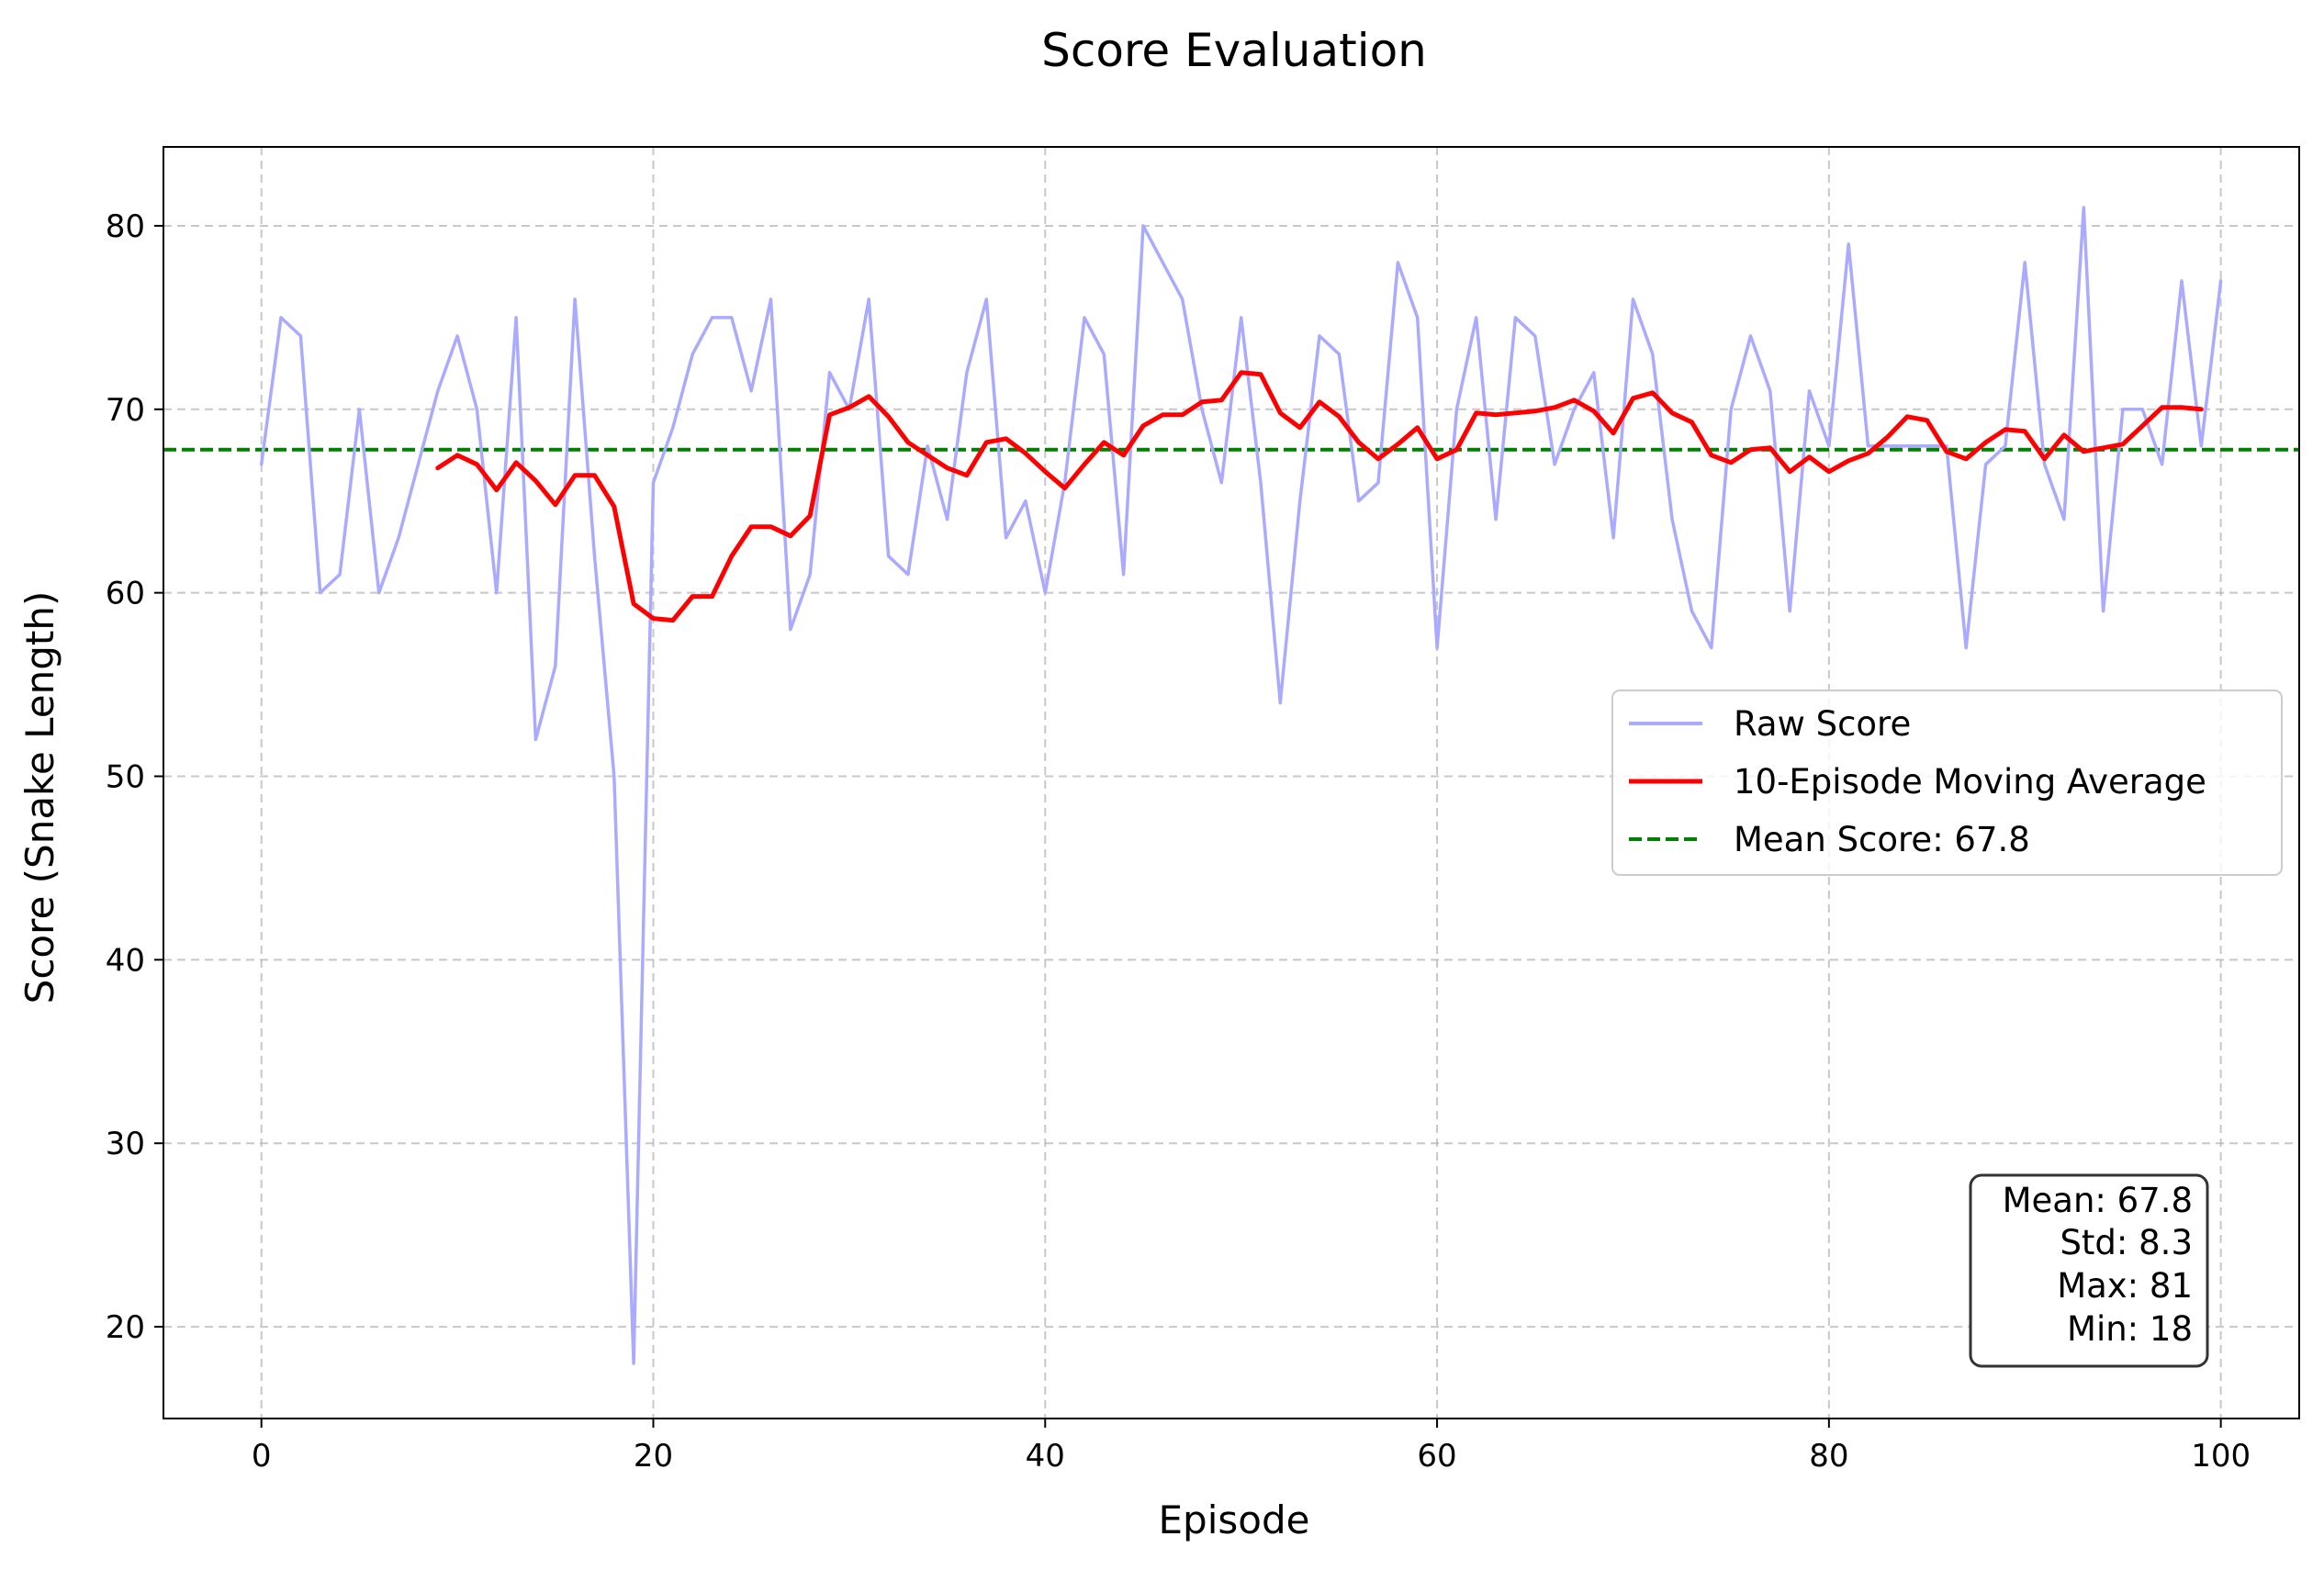 The height and width of the screenshot is (1570, 2324). Describe the element at coordinates (126, 1144) in the screenshot. I see `y-tick-label: 30` at that location.